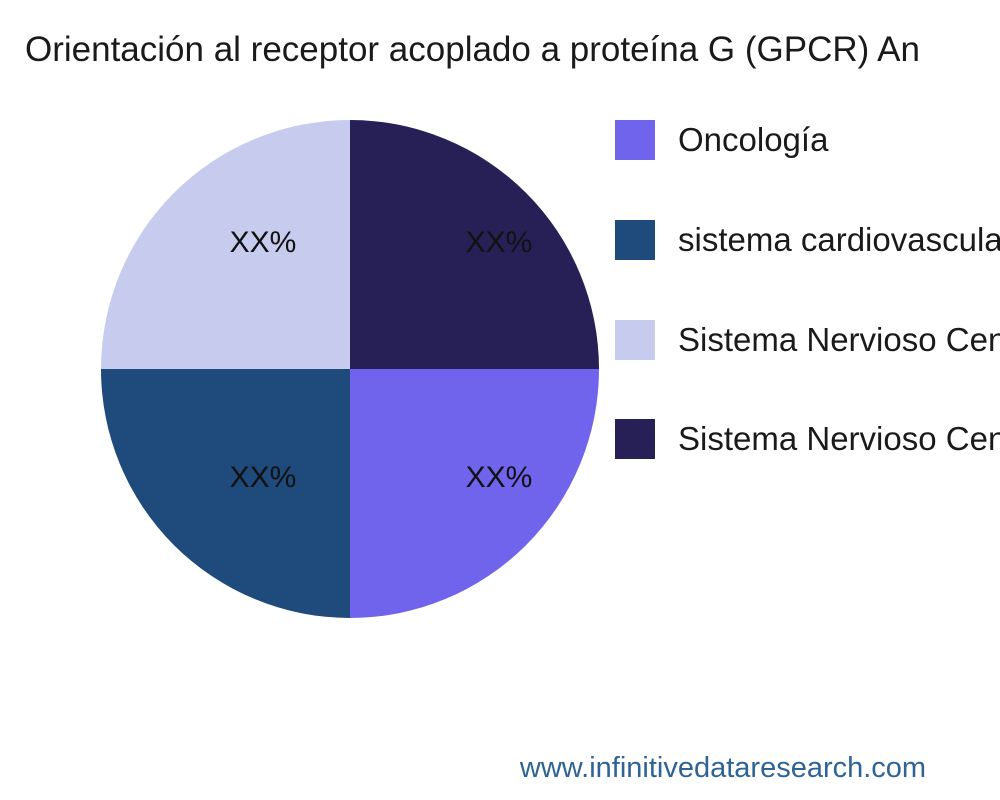 The width and height of the screenshot is (1000, 800). I want to click on legend-swatch-oncologia, so click(635, 140).